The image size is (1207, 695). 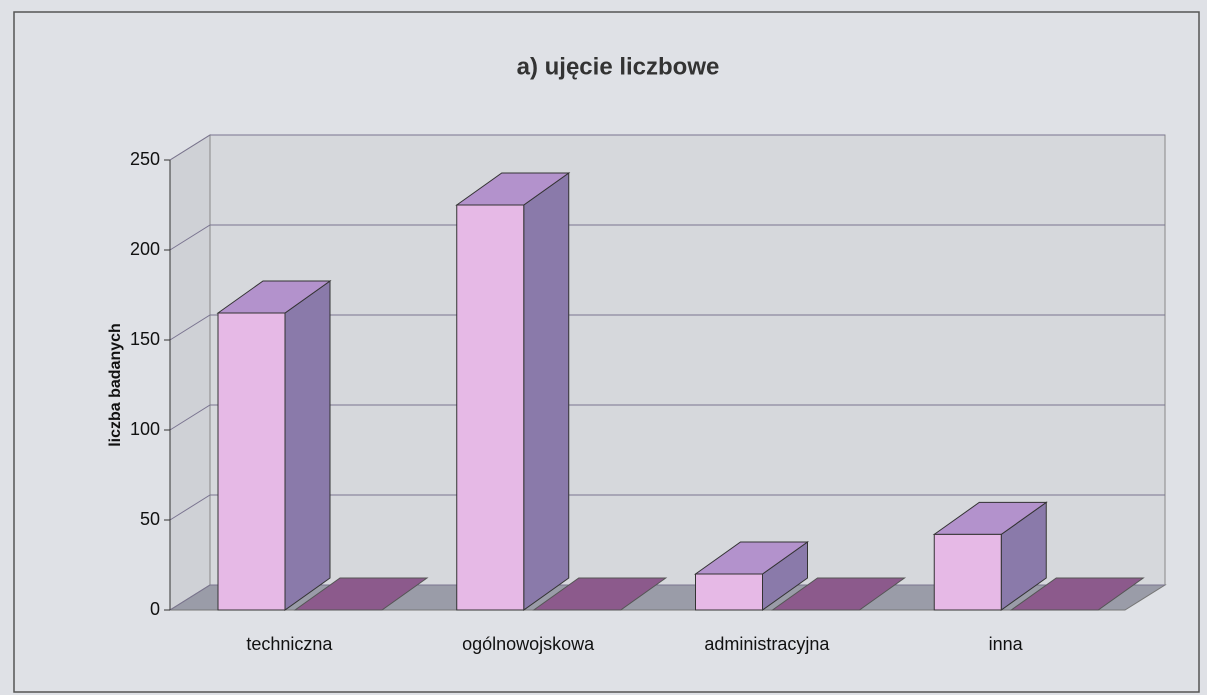 I want to click on y-tick-label: 100, so click(x=145, y=429).